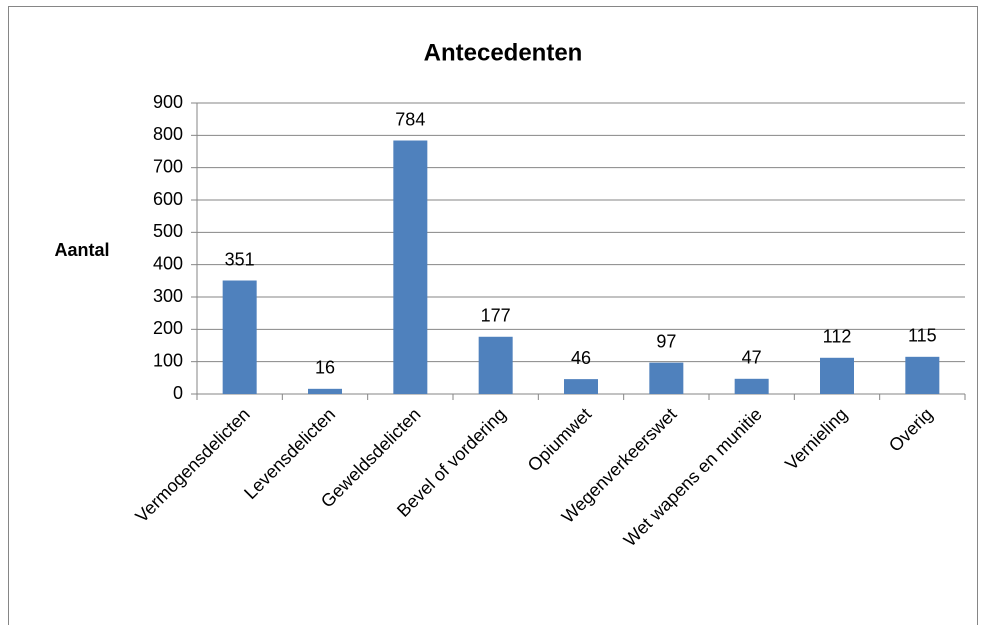  I want to click on y-axis-label: Aantal, so click(81, 250).